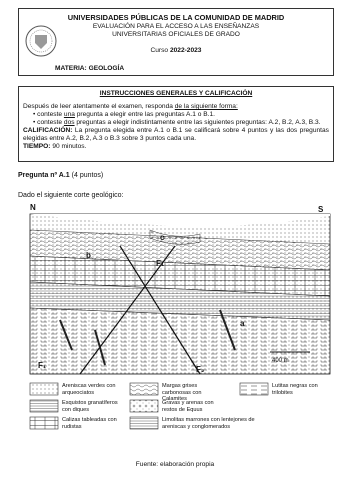 This screenshot has width=350, height=494. Describe the element at coordinates (89, 389) in the screenshot. I see `legend-label: Areniscas verdes con arqueociatos` at that location.